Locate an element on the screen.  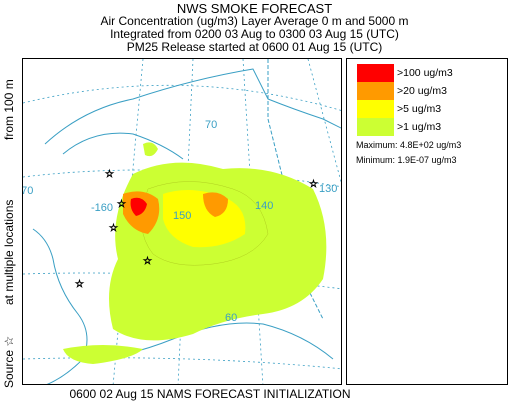
legend-label-gt100: >100 ug/m3 is located at coordinates (425, 73).